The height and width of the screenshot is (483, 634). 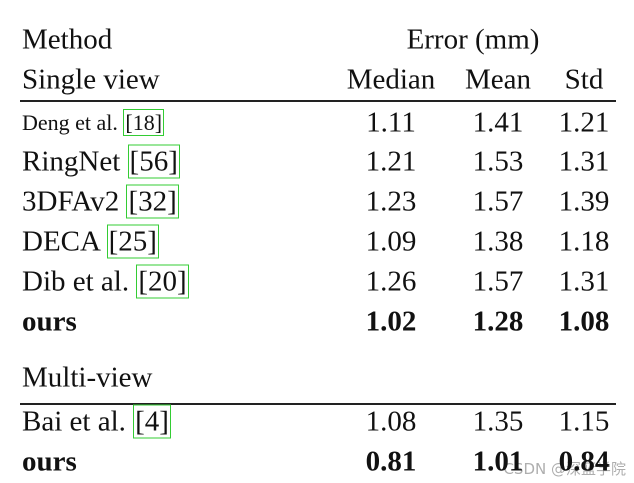 What do you see at coordinates (76, 281) in the screenshot?
I see `method-name: Dib et al.` at bounding box center [76, 281].